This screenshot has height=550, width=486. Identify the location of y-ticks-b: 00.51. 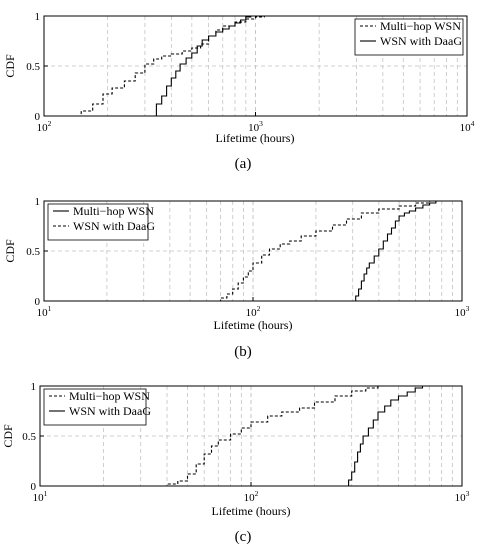
(37, 252).